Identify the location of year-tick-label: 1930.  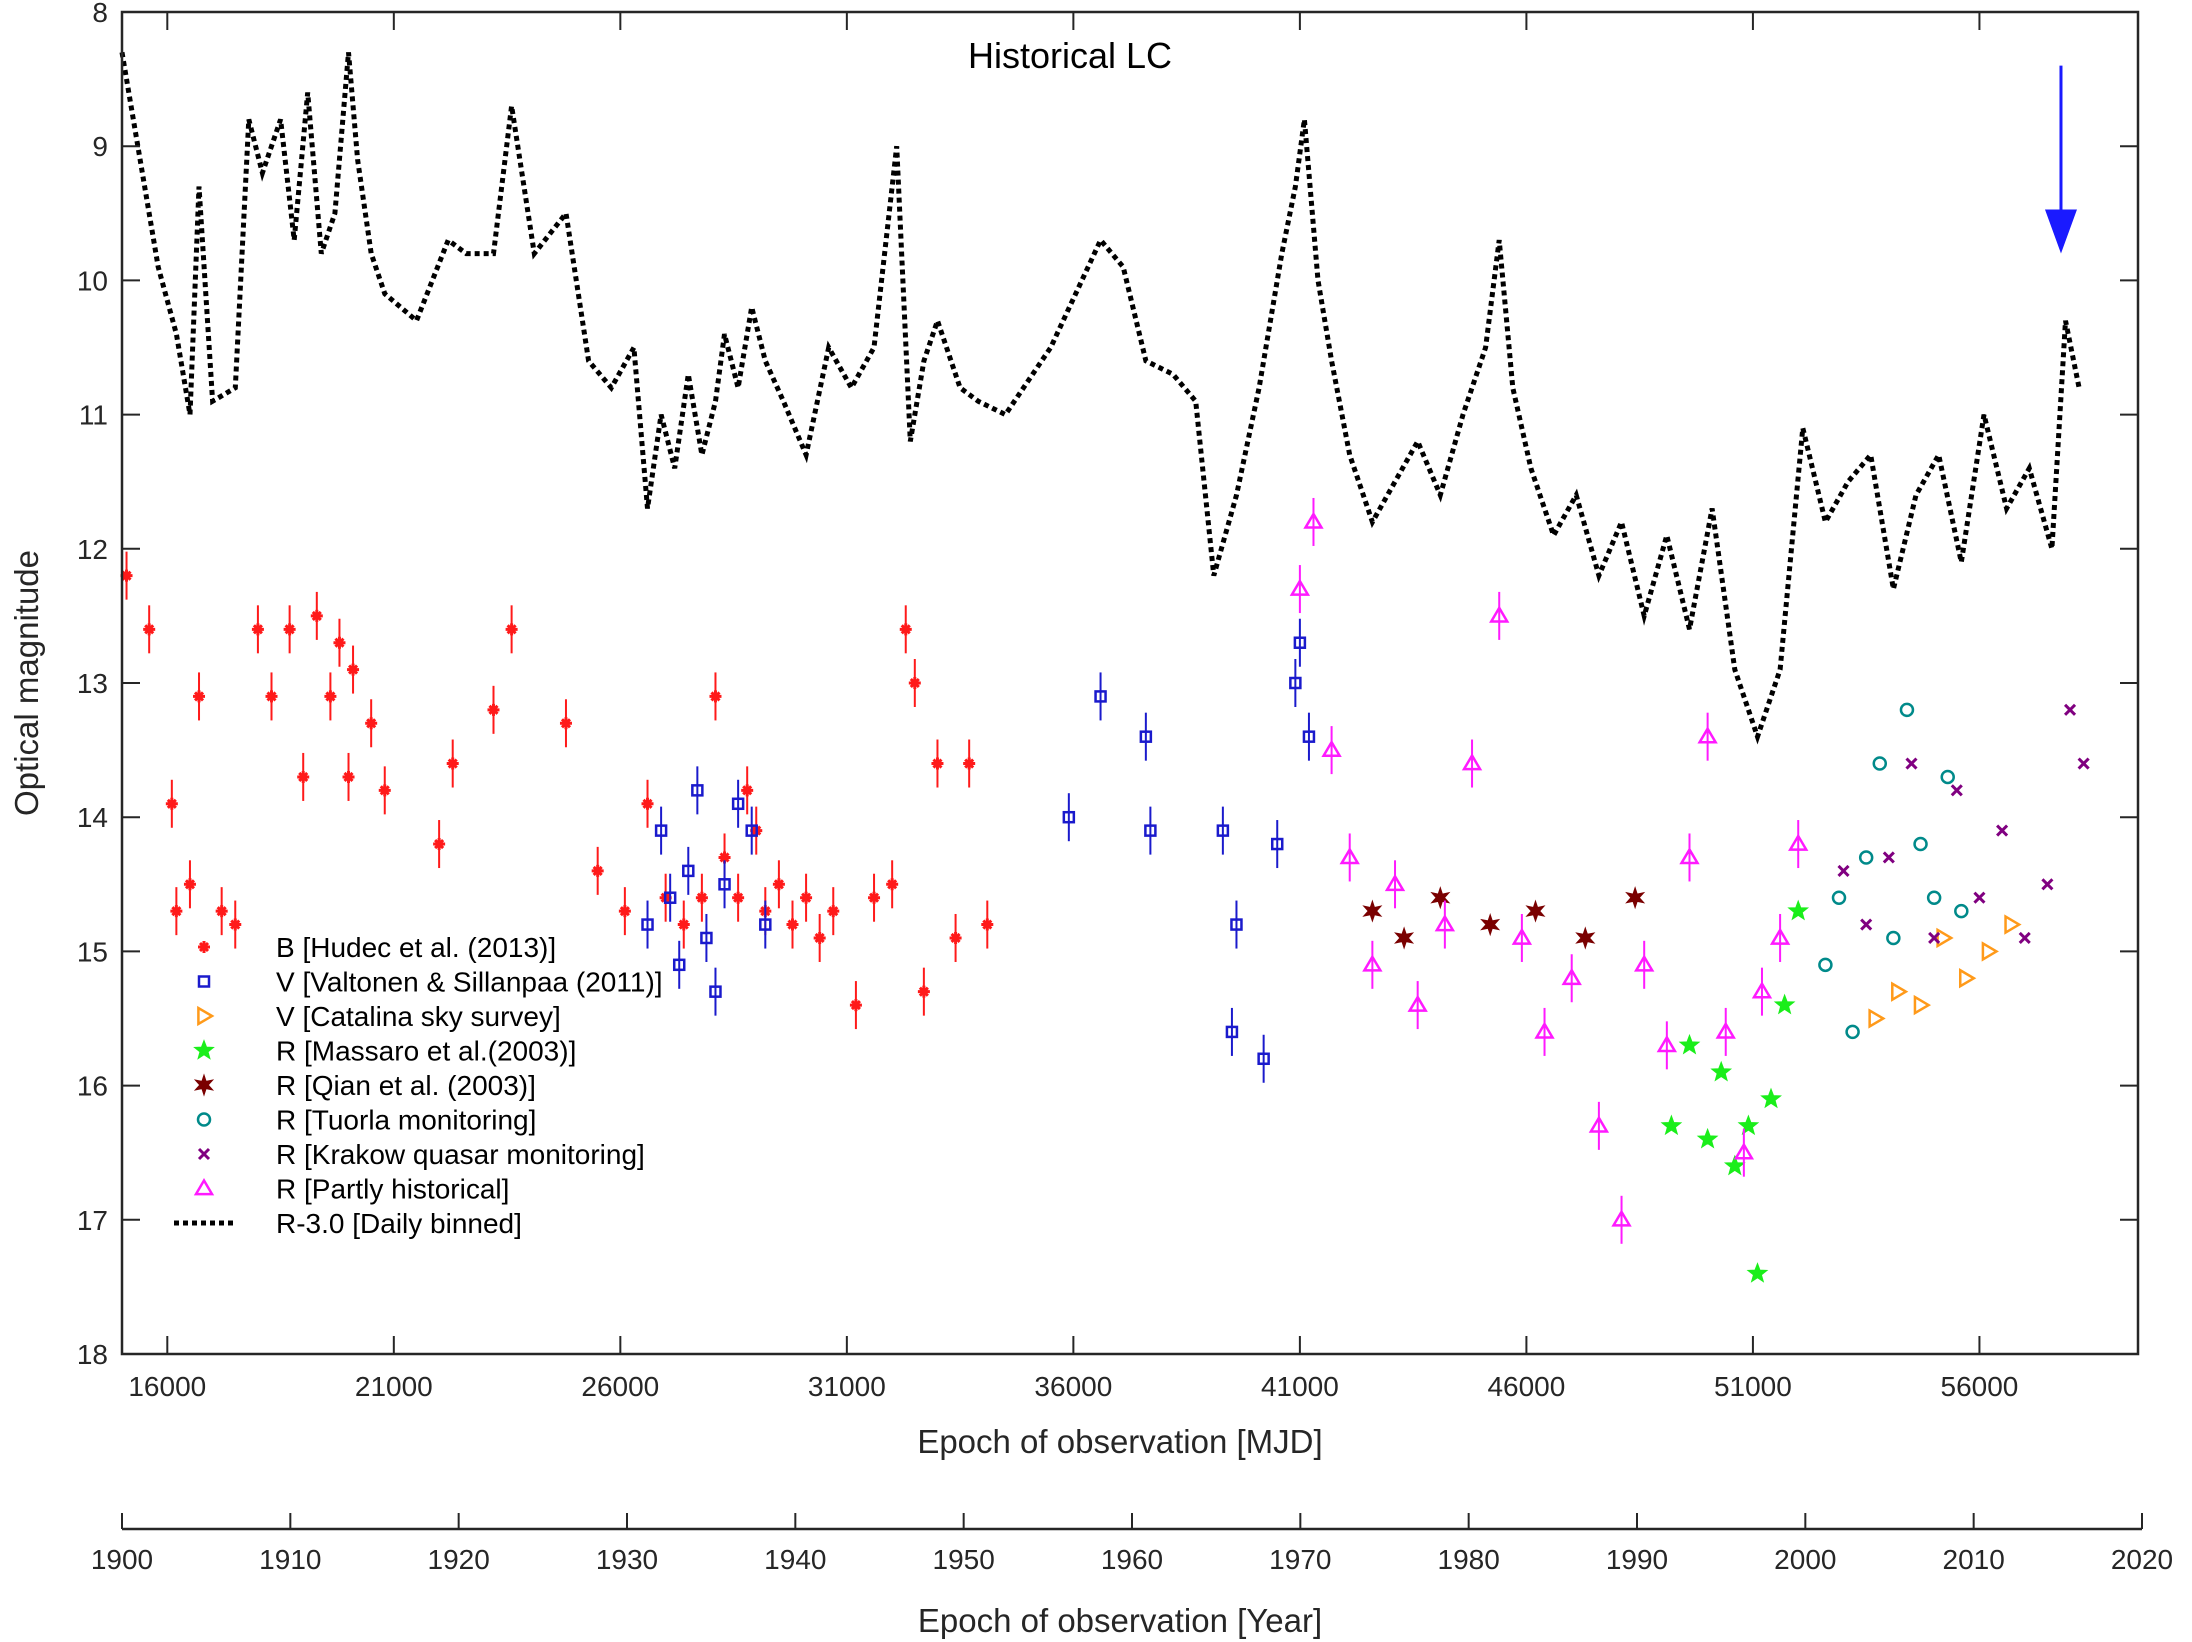
(627, 1559).